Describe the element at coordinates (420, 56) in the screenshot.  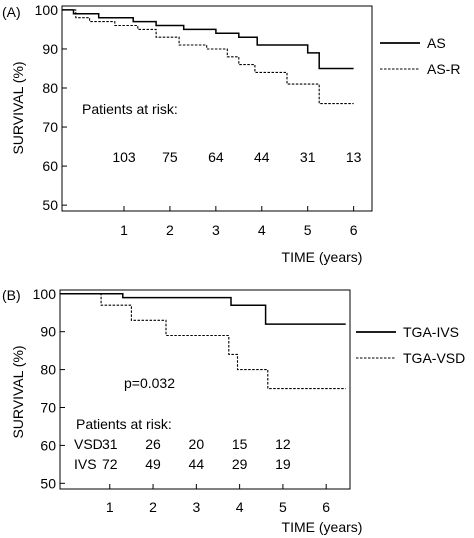
I see `panel-a-legend: AS AS-R` at that location.